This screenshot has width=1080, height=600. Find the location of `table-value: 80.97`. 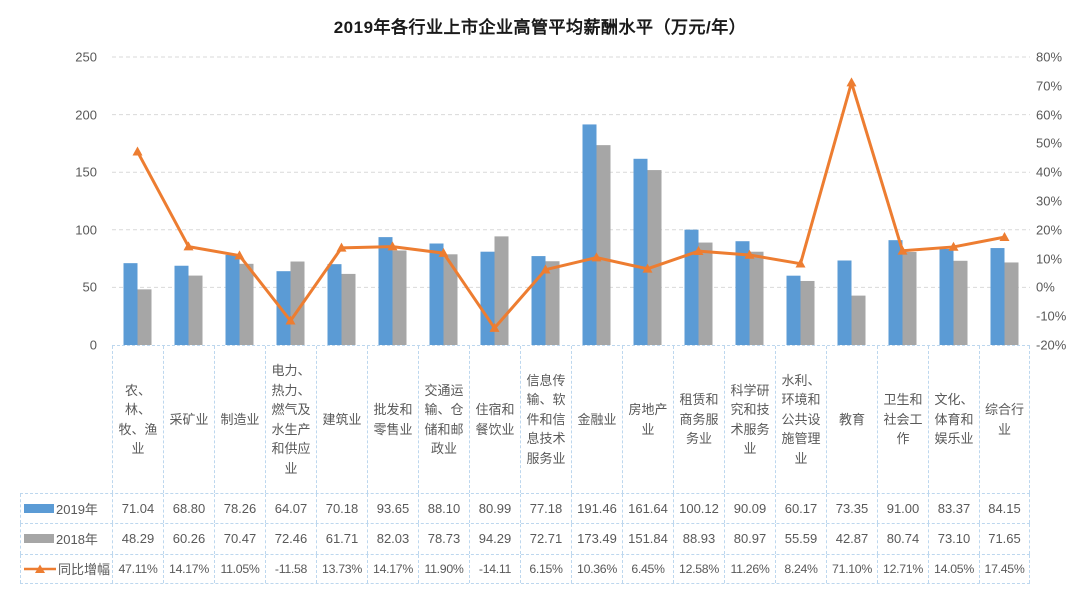

table-value: 80.97 is located at coordinates (749, 539).